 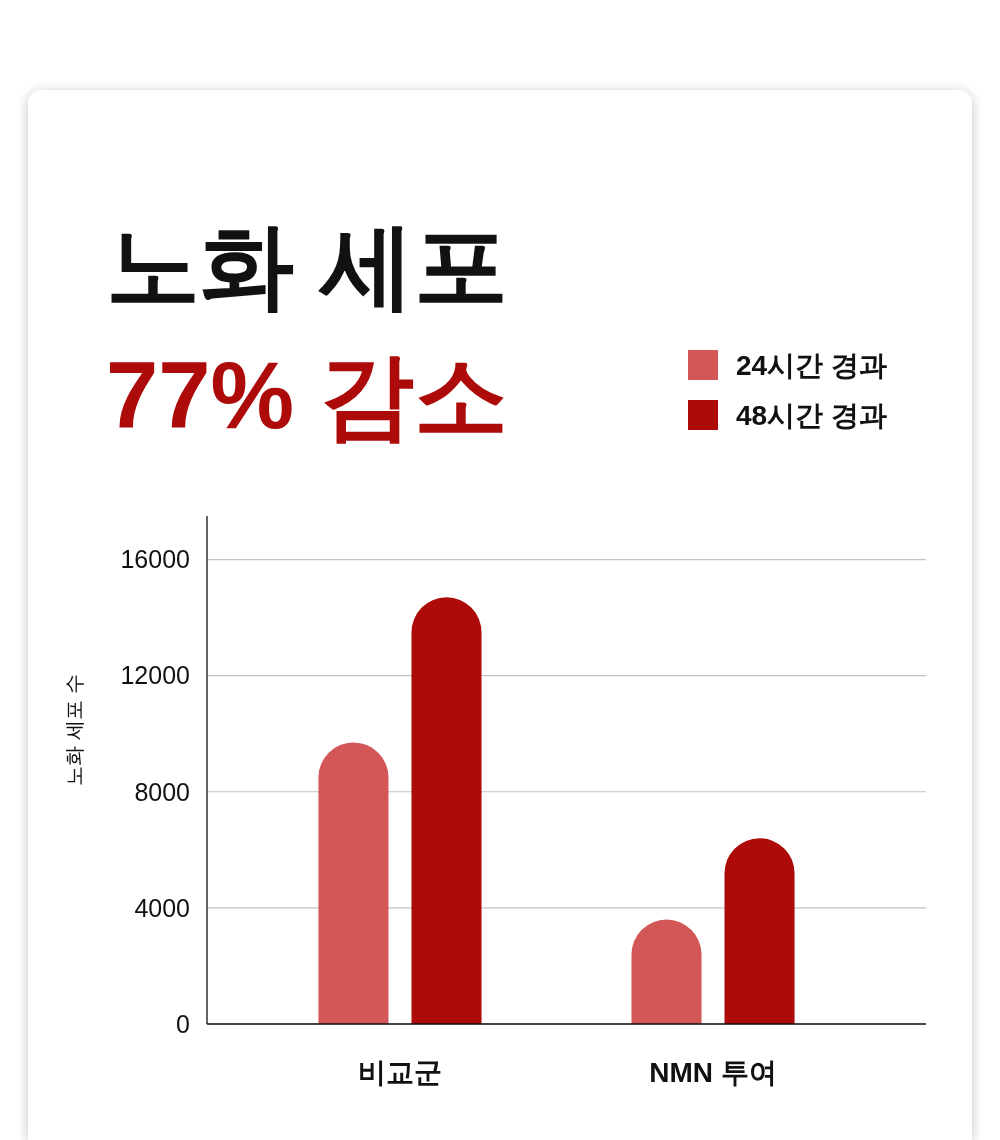 What do you see at coordinates (155, 559) in the screenshot?
I see `y-tick-label: 16000` at bounding box center [155, 559].